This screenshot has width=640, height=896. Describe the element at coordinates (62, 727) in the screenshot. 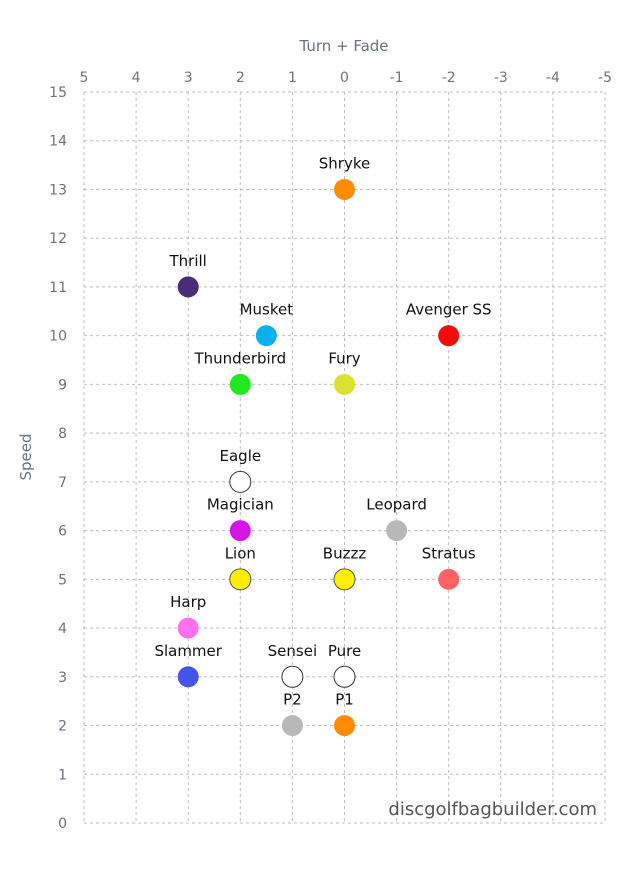

I see `y-tick-label: 2` at that location.